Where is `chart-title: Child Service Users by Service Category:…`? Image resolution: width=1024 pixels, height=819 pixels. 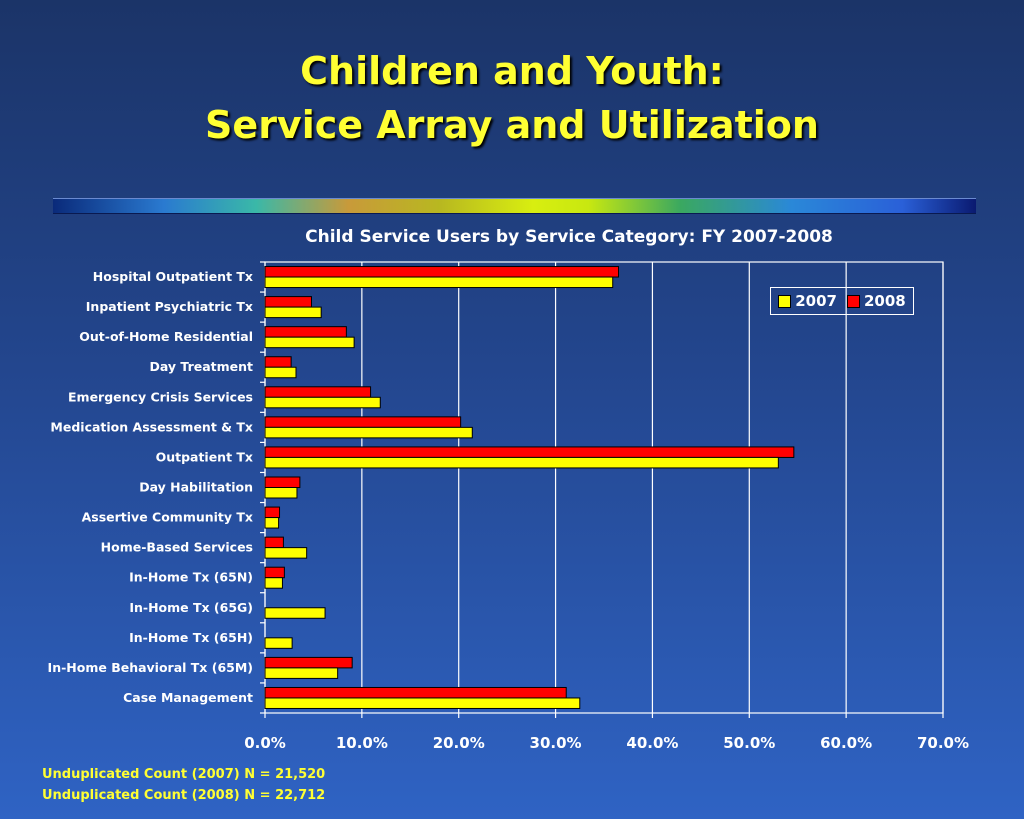
chart-title: Child Service Users by Service Category:… is located at coordinates (569, 237).